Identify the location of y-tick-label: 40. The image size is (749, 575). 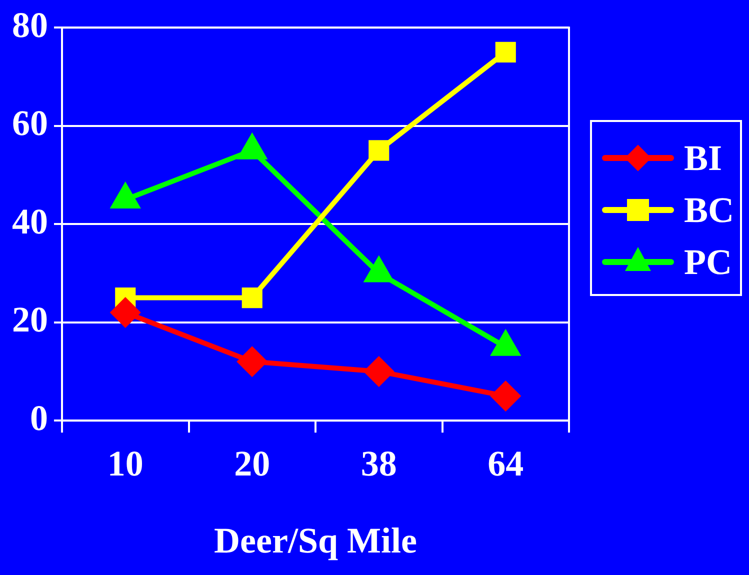
(30, 221).